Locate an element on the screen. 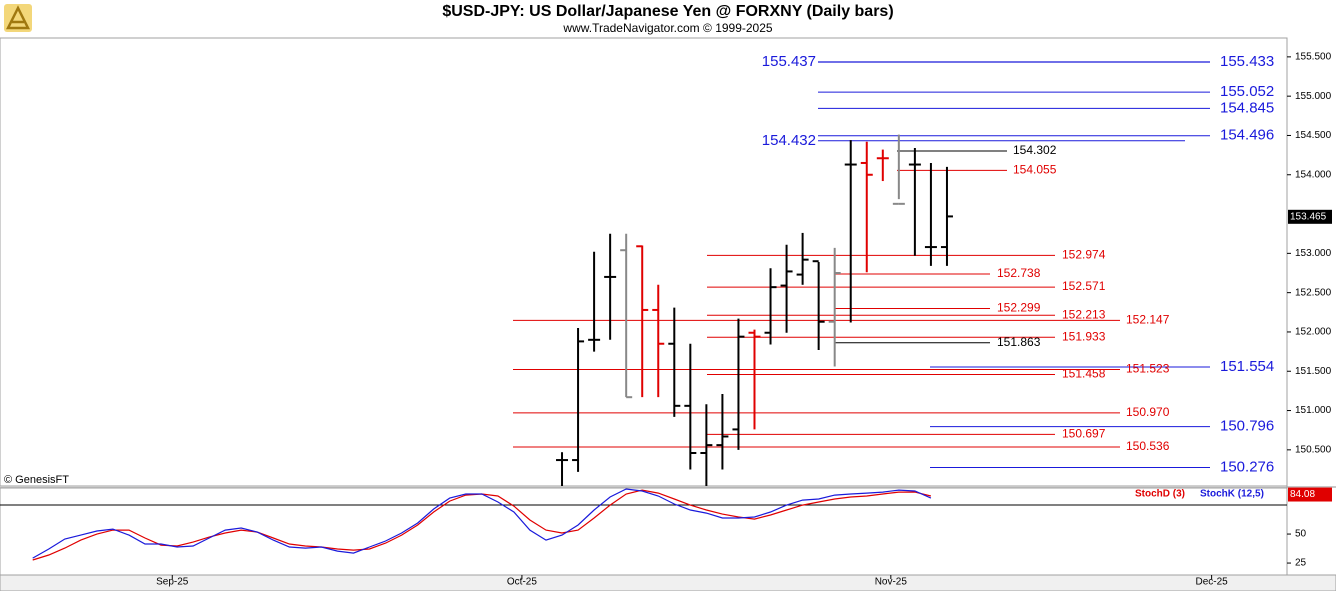 The width and height of the screenshot is (1336, 591). y-tick-label: 50 is located at coordinates (1301, 534).